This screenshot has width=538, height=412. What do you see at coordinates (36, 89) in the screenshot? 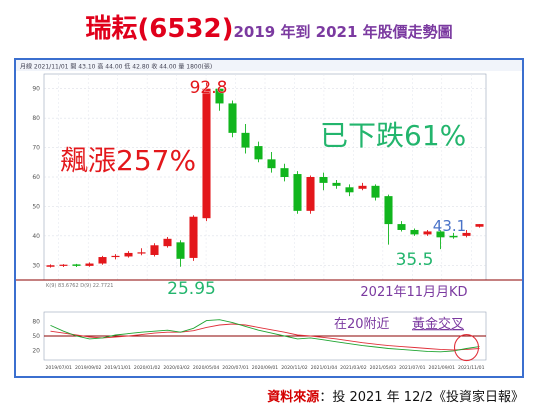
I see `y-tick-label: 90` at bounding box center [36, 89].